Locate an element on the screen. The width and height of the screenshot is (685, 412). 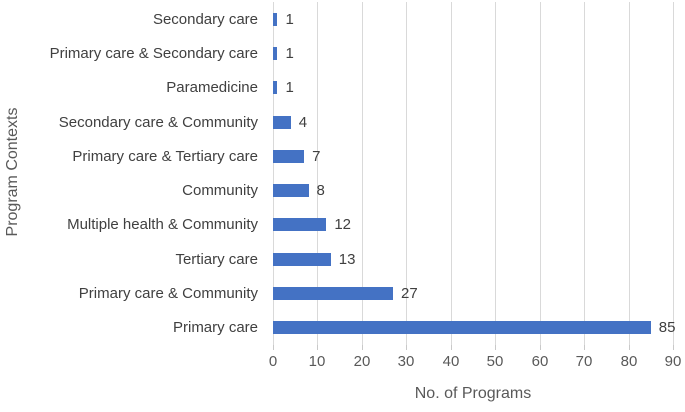
chart-row: Primary care & Secondary care 1 is located at coordinates (342, 53).